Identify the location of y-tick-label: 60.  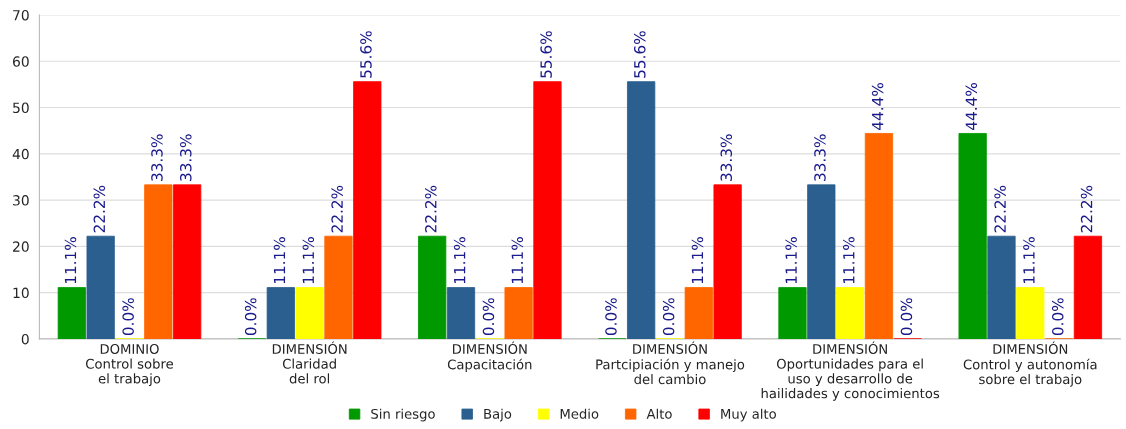
(20, 61).